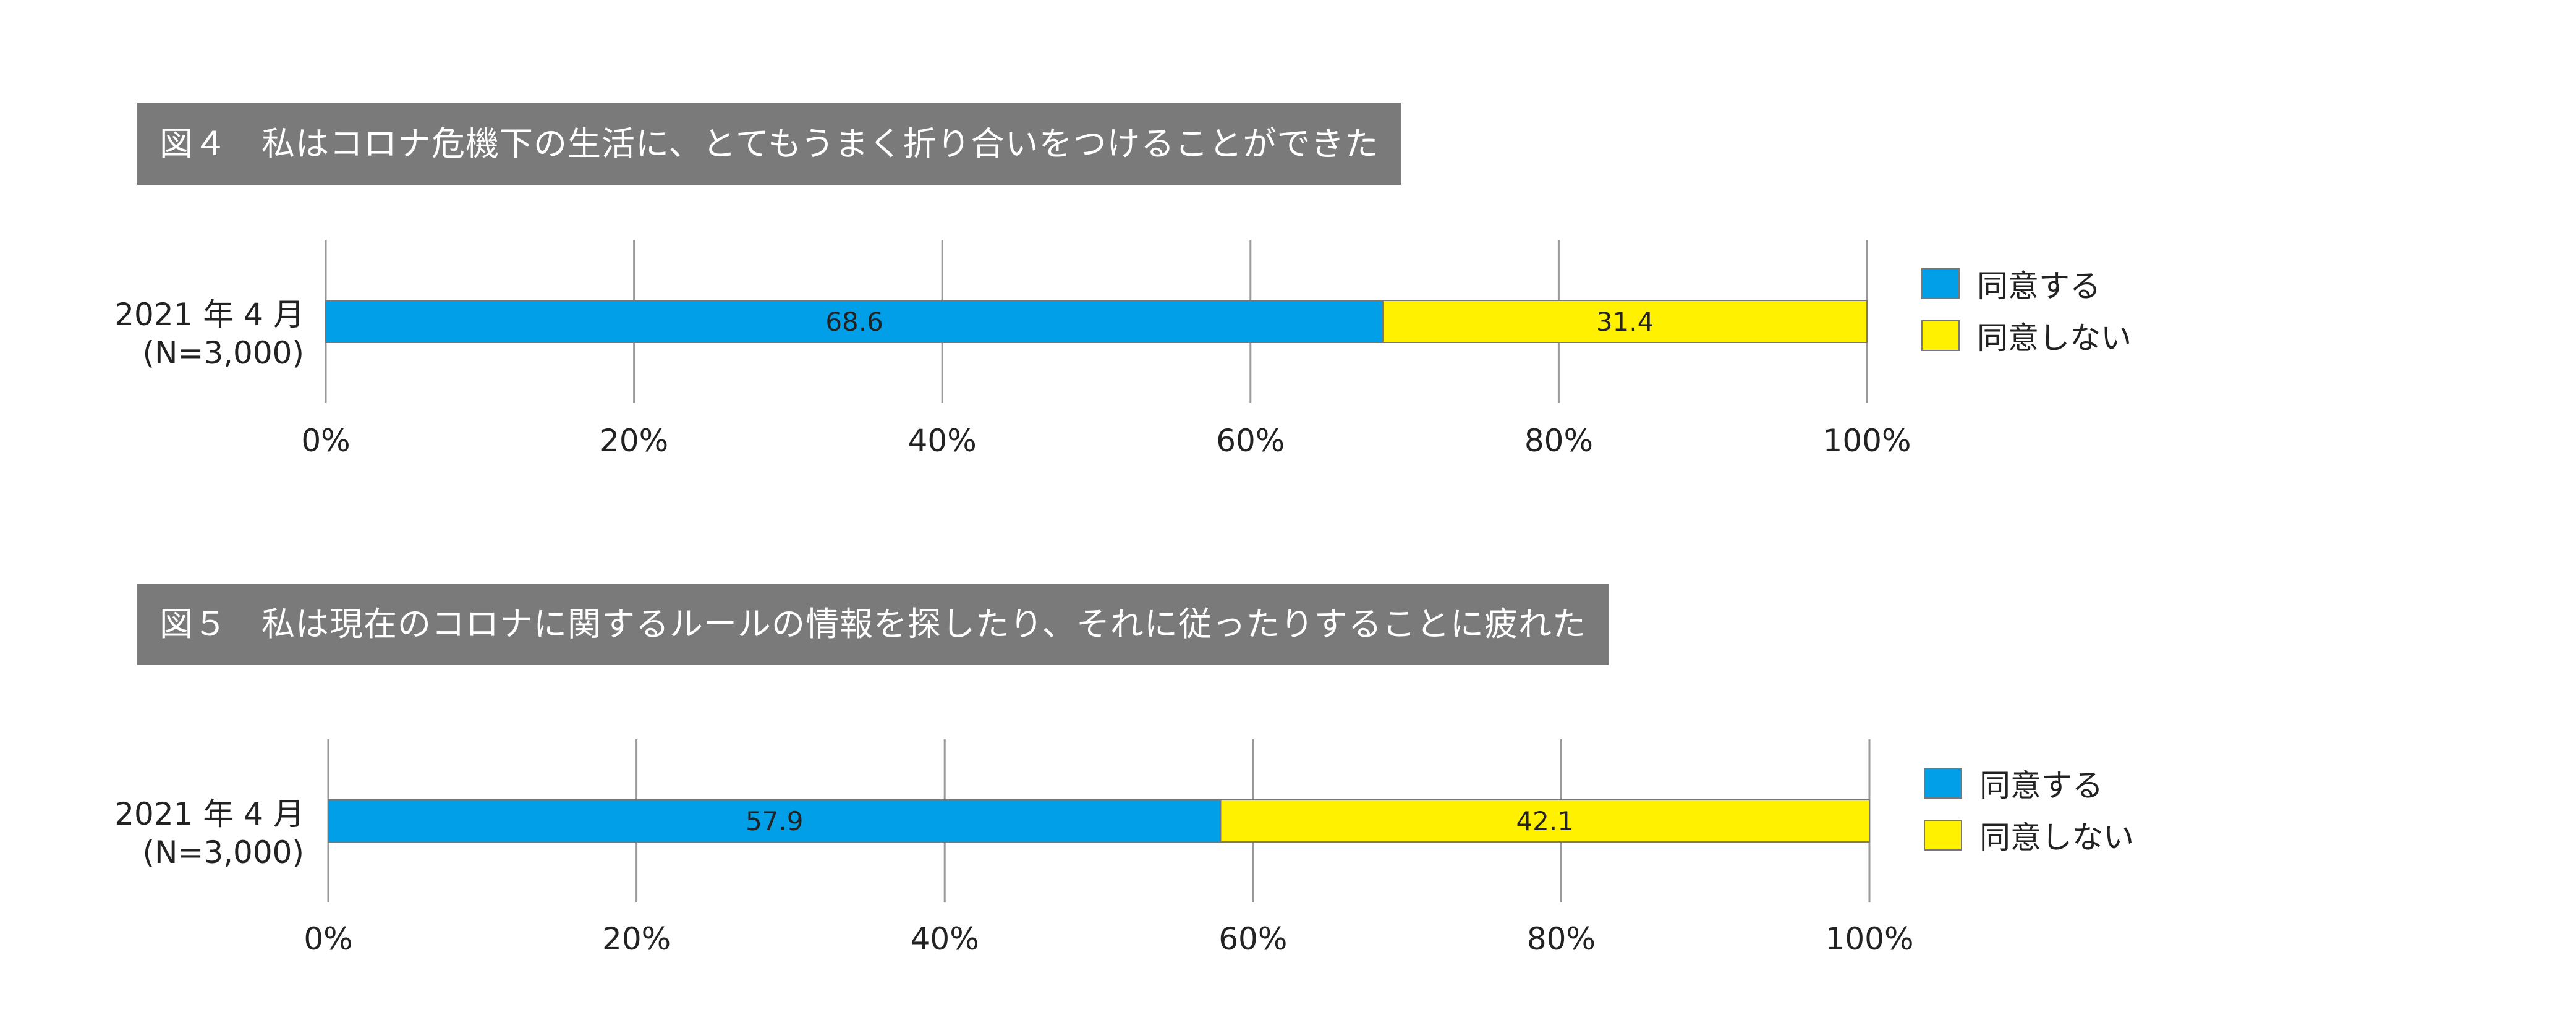 This screenshot has width=2576, height=1036. I want to click on chart-title: 図４ 私はコロナ危機下の生活に、とてもうまく折り合いをつけることができた, so click(769, 144).